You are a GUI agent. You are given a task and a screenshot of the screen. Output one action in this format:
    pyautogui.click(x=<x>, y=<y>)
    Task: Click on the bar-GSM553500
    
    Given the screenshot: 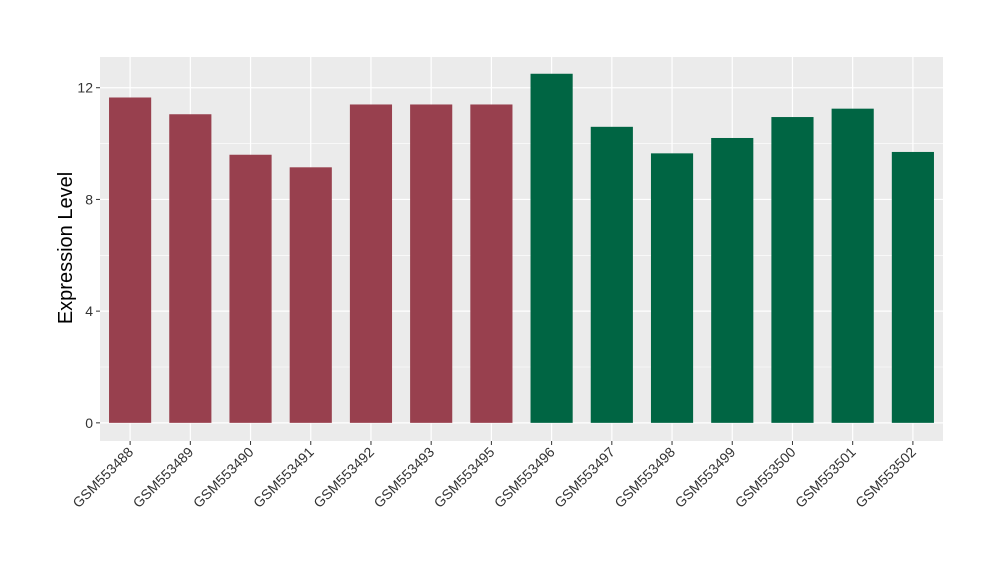 What is the action you would take?
    pyautogui.click(x=792, y=270)
    